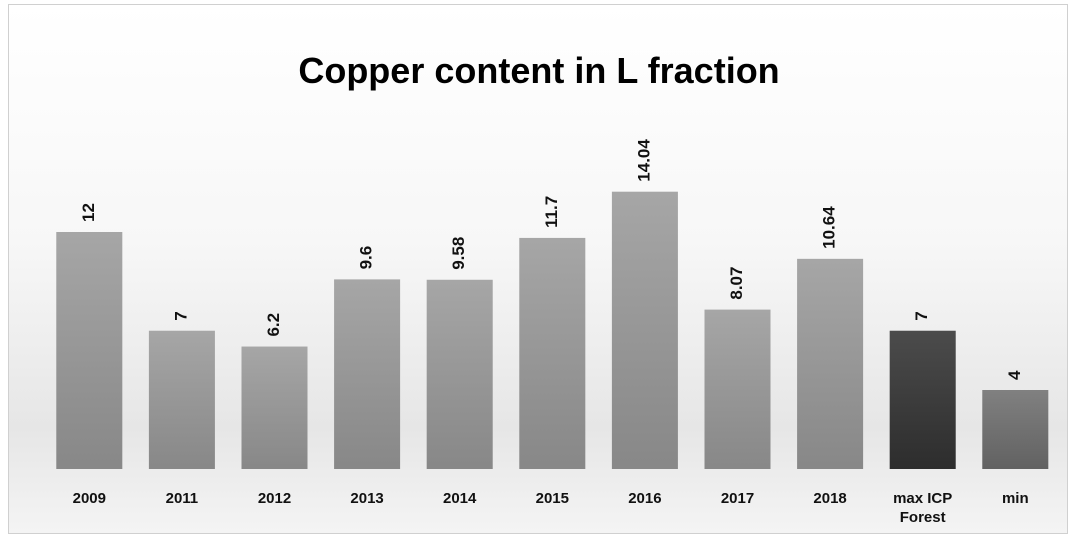  What do you see at coordinates (829, 227) in the screenshot?
I see `data-label: 10.64` at bounding box center [829, 227].